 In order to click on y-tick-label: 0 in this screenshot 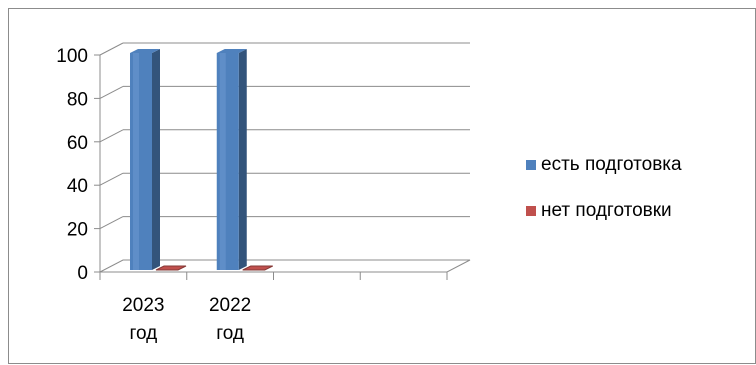, I will do `click(82, 273)`.